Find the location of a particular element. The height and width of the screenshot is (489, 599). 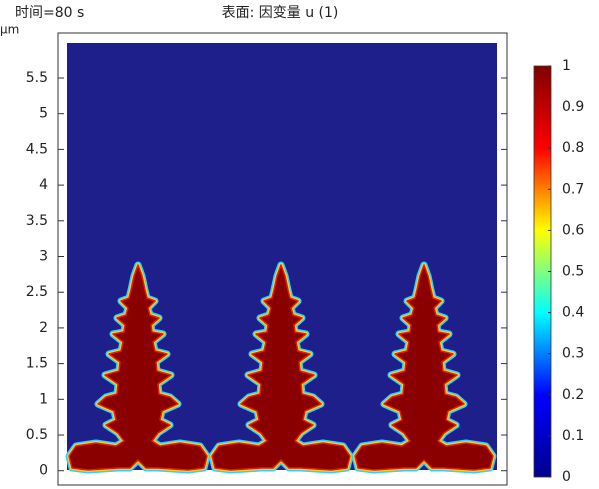

y-tick-label: 5 is located at coordinates (43, 114).